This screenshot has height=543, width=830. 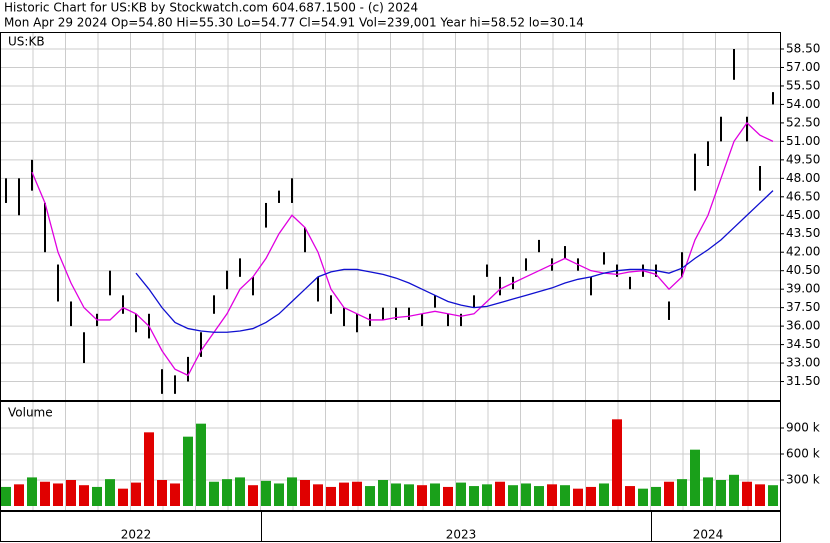 I want to click on y-tick-label: 52.50, so click(x=803, y=122).